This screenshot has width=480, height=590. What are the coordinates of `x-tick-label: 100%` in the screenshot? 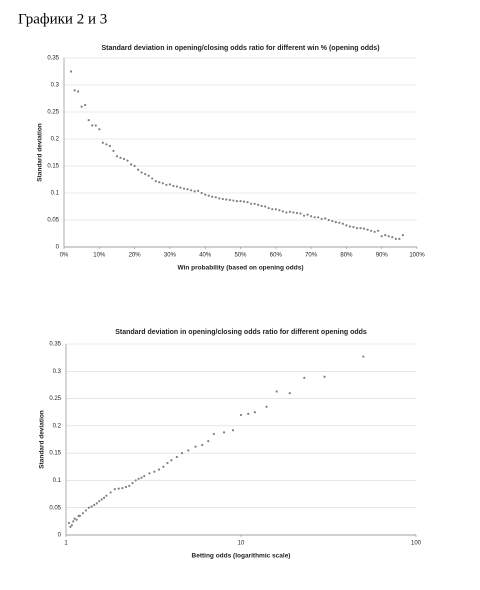 It's located at (417, 256).